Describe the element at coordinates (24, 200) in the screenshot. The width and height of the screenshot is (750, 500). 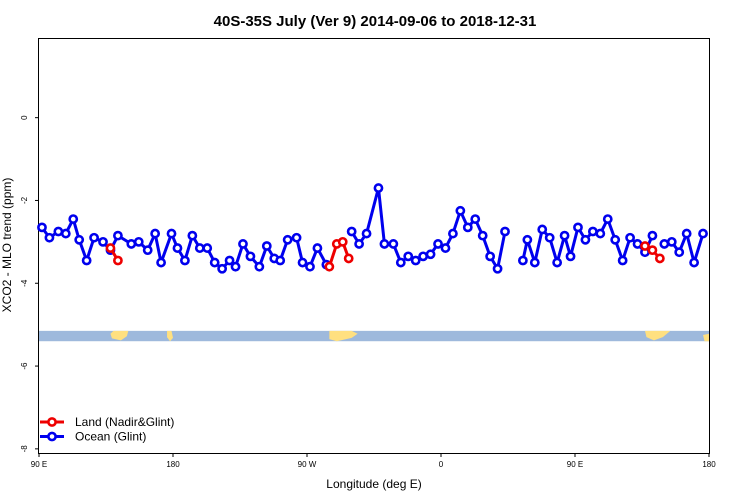
I see `y-tick-label: -2` at that location.